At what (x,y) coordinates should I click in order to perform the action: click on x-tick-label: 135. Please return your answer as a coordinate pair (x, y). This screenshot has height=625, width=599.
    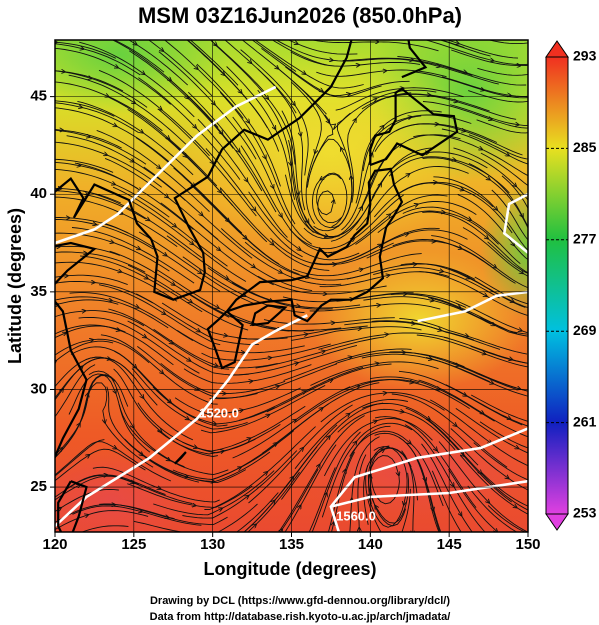
    Looking at the image, I should click on (291, 544).